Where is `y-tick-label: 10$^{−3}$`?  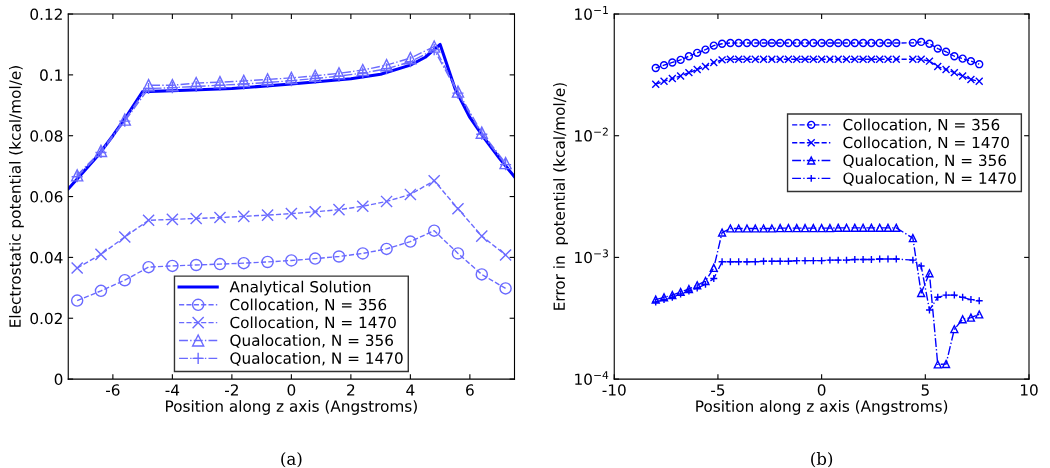 y-tick-label: 10$^{−3}$ is located at coordinates (591, 256).